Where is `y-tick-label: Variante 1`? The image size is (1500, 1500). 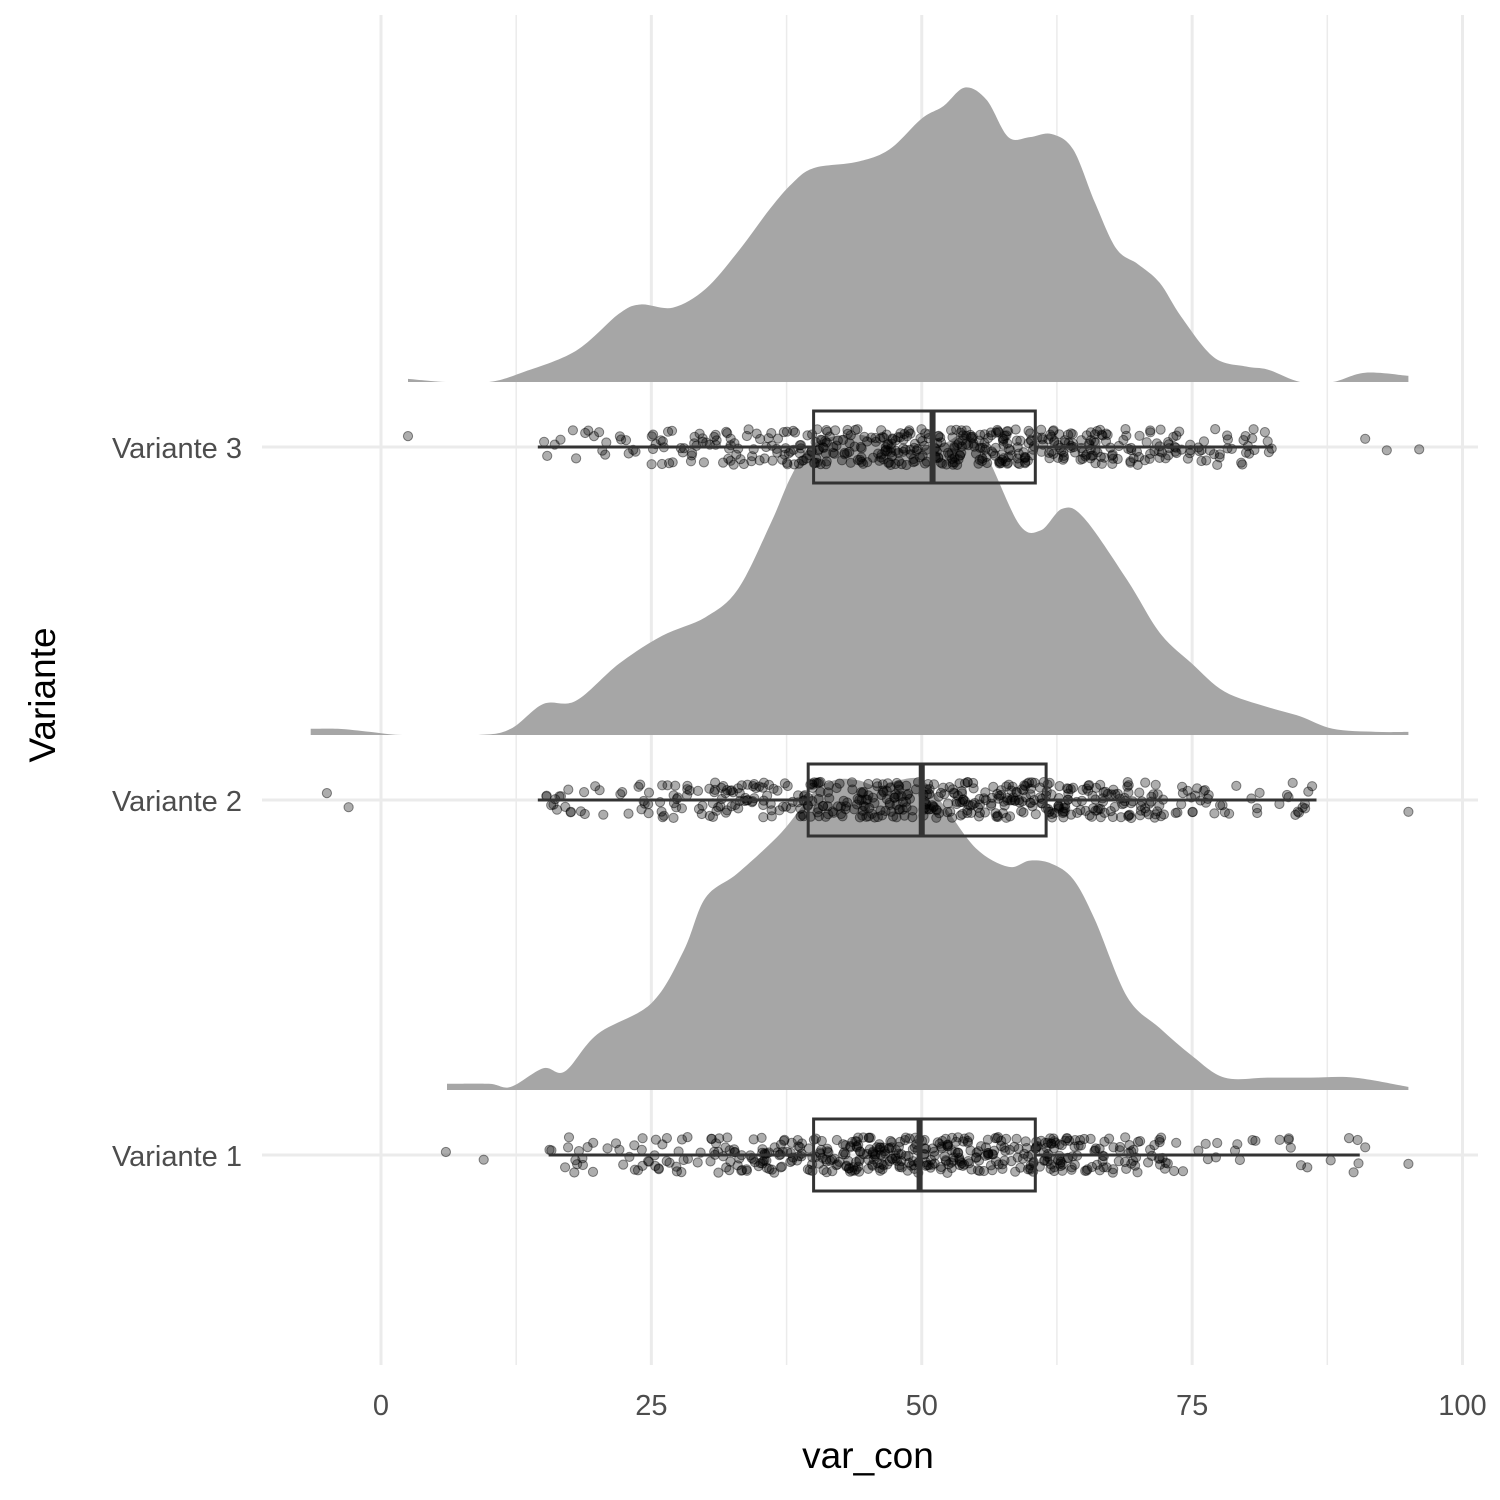
y-tick-label: Variante 1 is located at coordinates (177, 1157).